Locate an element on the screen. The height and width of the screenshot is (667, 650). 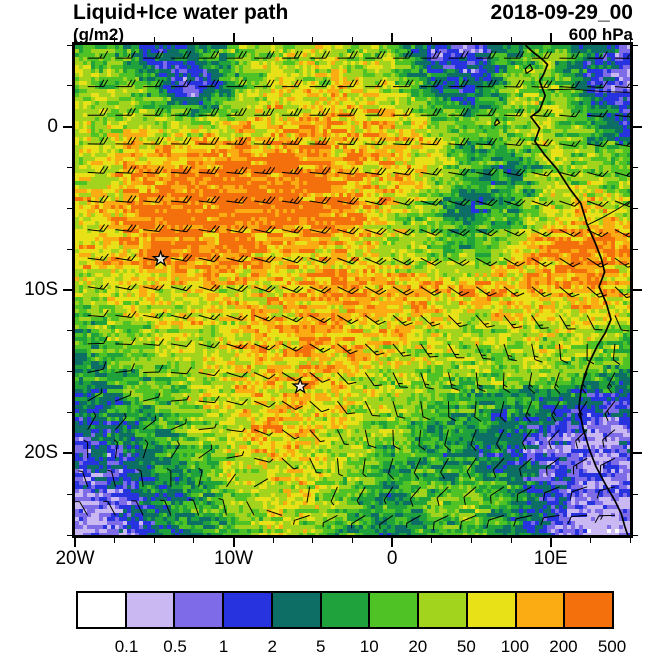
y-tick-label: 20S is located at coordinates (41, 453).